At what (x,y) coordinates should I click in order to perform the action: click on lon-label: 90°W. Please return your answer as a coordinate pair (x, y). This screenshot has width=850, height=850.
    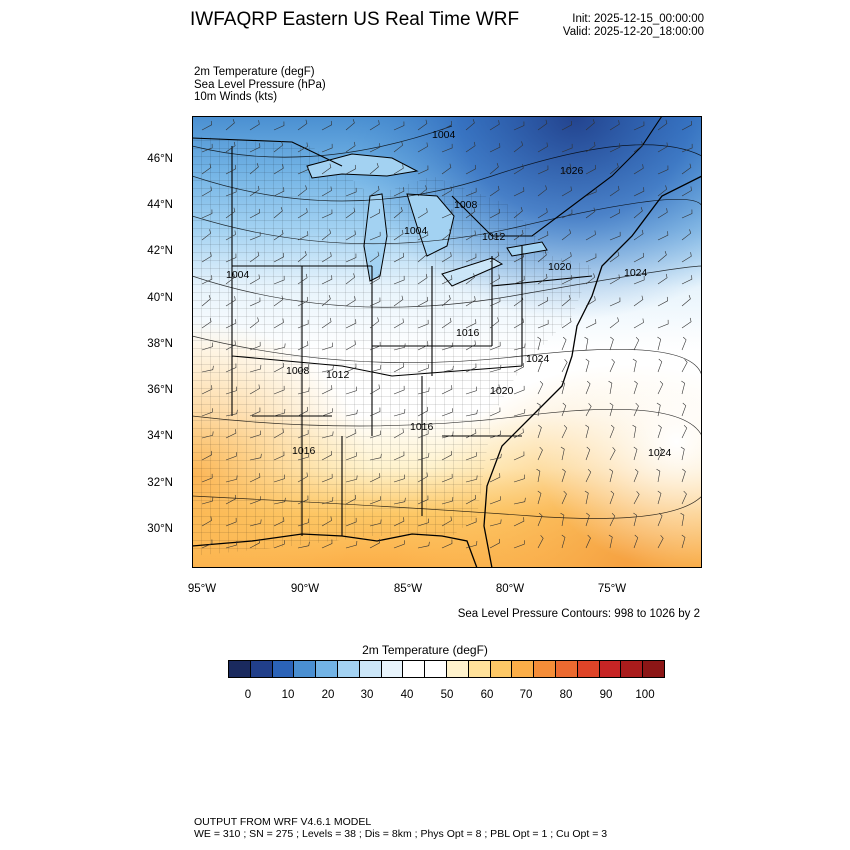
    Looking at the image, I should click on (305, 589).